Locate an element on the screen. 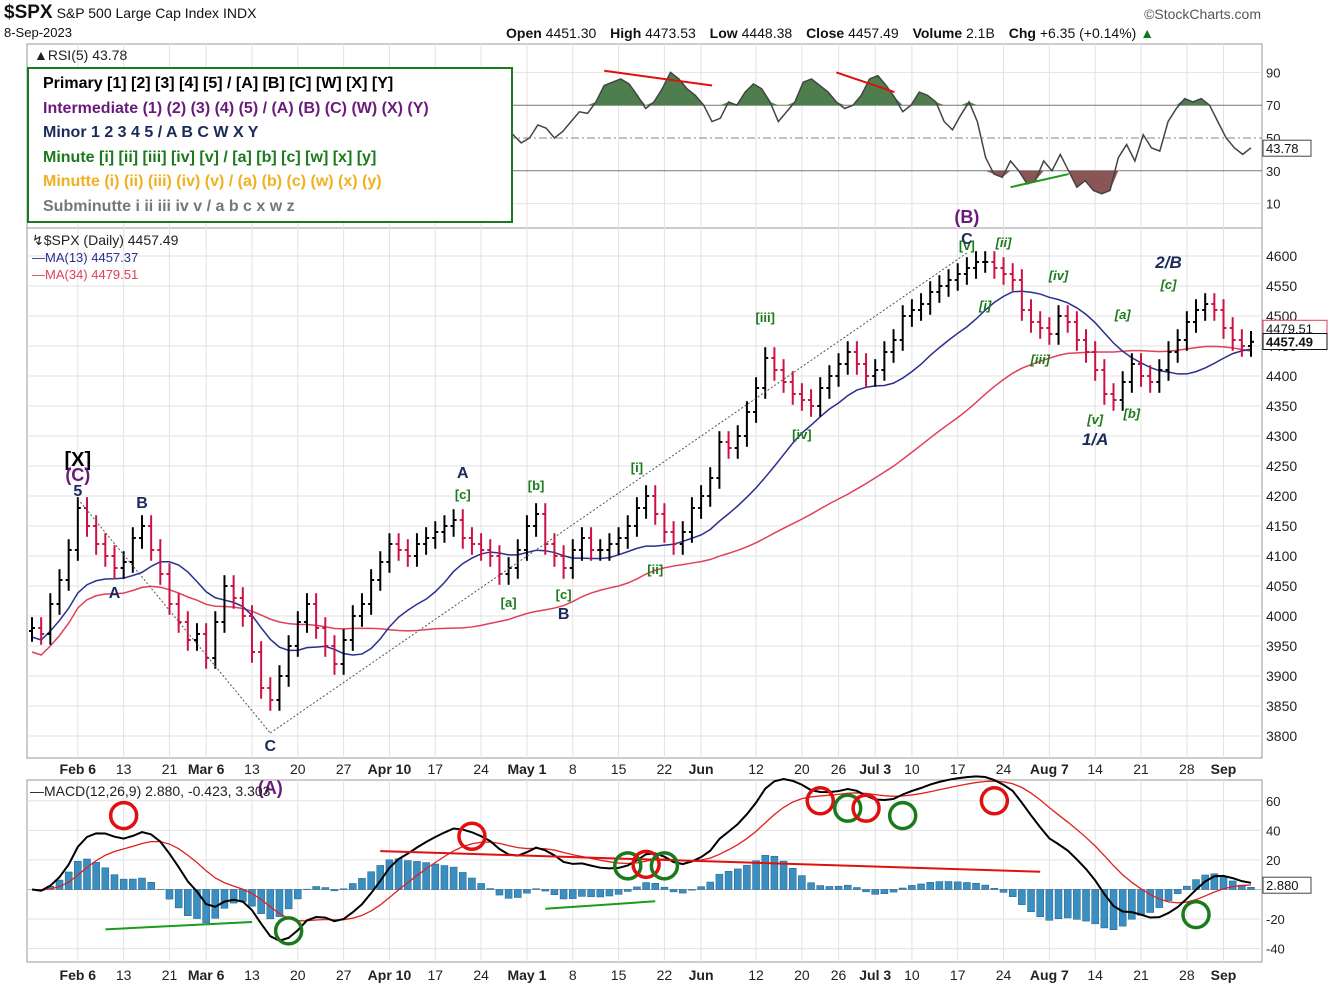 The height and width of the screenshot is (990, 1329). price-tick: 4550 is located at coordinates (1281, 286).